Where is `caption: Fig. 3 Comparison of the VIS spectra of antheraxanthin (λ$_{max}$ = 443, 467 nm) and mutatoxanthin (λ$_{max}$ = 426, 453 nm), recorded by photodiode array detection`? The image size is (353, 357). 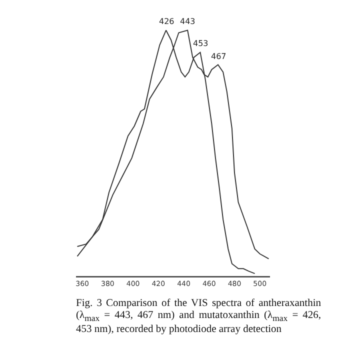 caption: Fig. 3 Comparison of the VIS spectra of antheraxanthin (λ$_{max}$ = 443, 467 nm) and mutatoxanthin (λ$_{max}$ = 426, 453 nm), recorded by photodiode array detection is located at coordinates (199, 317).